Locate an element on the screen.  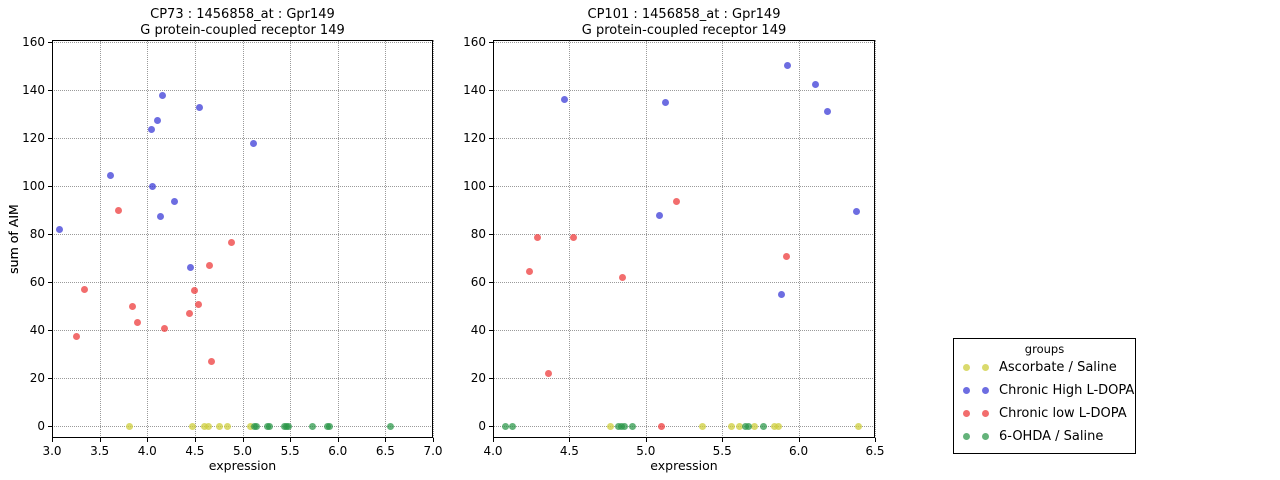
plot-title: CP73 : 1456858_at : Gpr149 is located at coordinates (242, 14).